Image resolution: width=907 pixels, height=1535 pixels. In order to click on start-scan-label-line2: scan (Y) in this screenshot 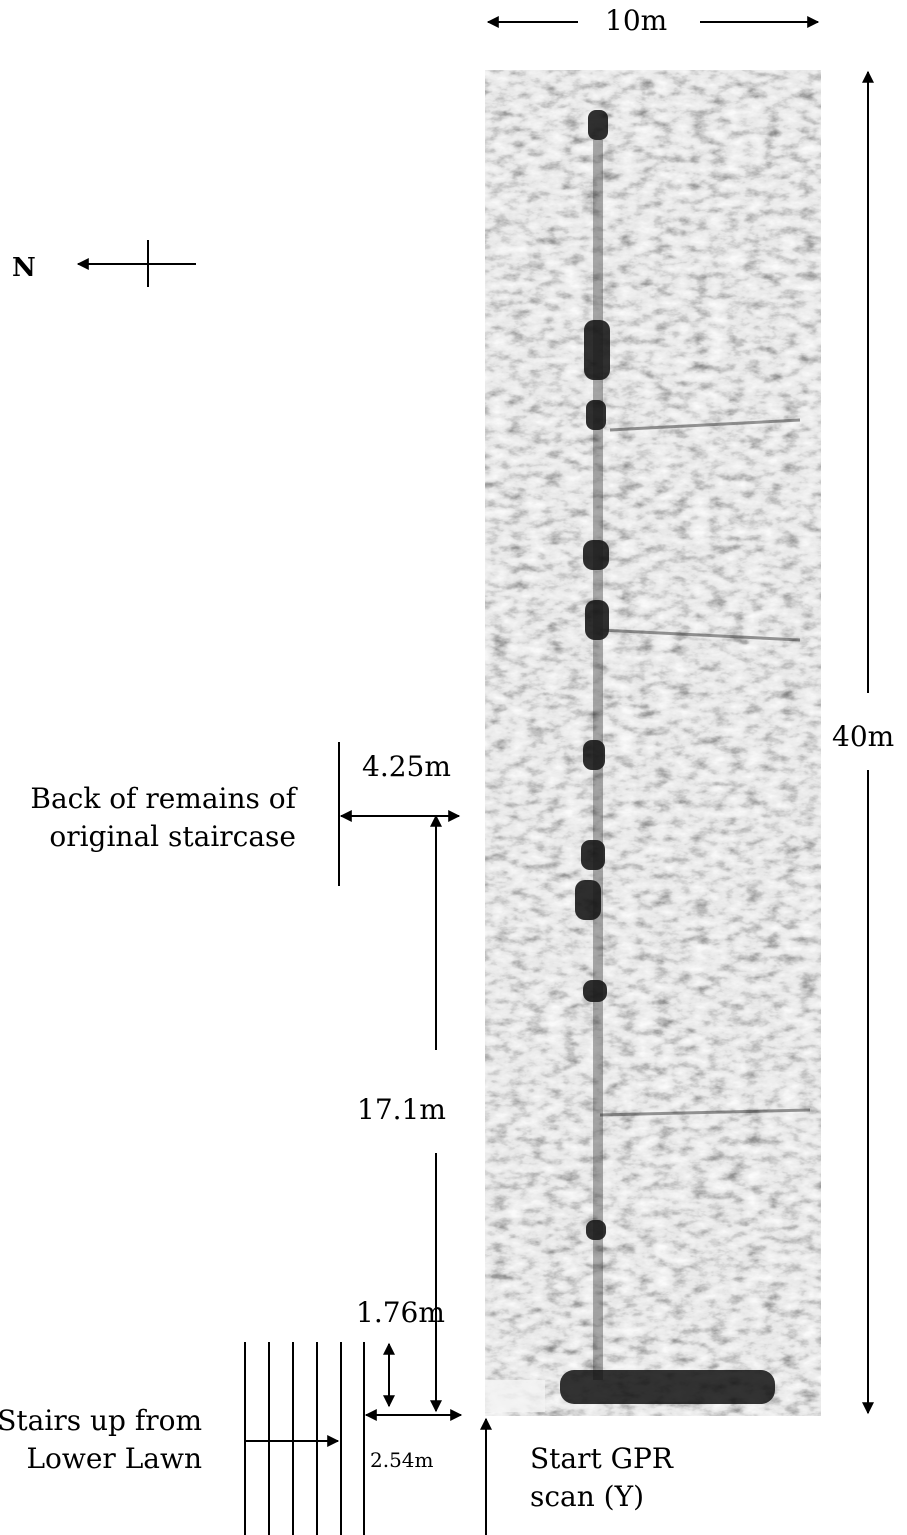, I will do `click(587, 1496)`.